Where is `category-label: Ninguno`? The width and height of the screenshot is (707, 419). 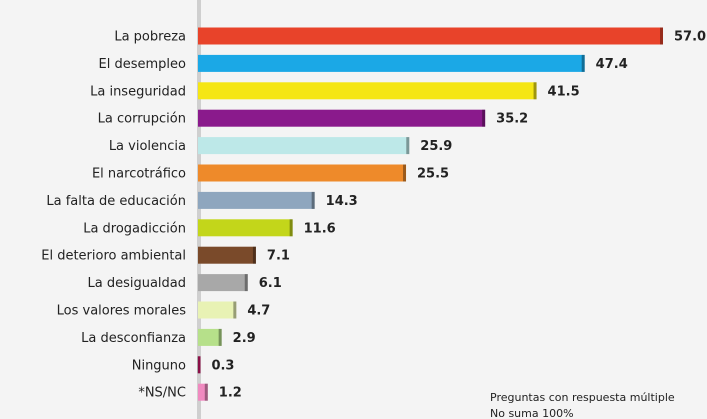 category-label: Ninguno is located at coordinates (159, 365).